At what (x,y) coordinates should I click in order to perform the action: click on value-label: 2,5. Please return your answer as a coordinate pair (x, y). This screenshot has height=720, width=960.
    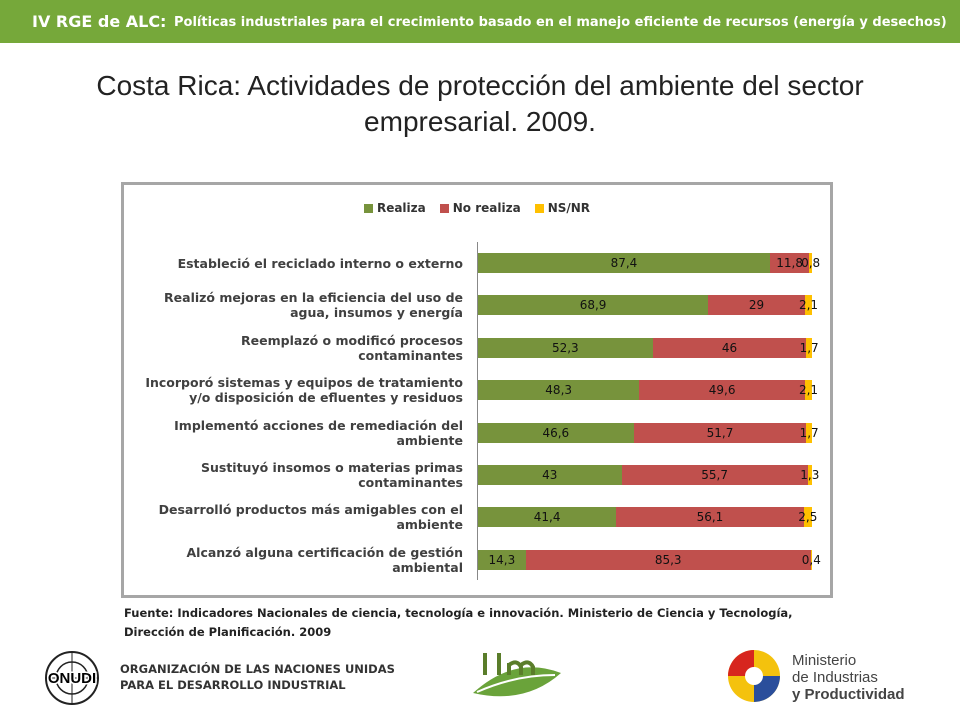
    Looking at the image, I should click on (808, 517).